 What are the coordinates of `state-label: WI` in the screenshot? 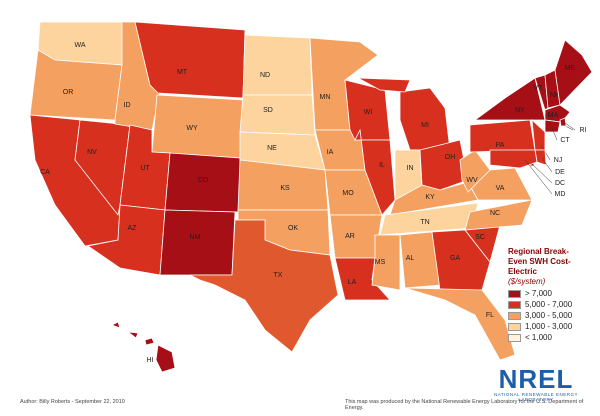 It's located at (368, 112).